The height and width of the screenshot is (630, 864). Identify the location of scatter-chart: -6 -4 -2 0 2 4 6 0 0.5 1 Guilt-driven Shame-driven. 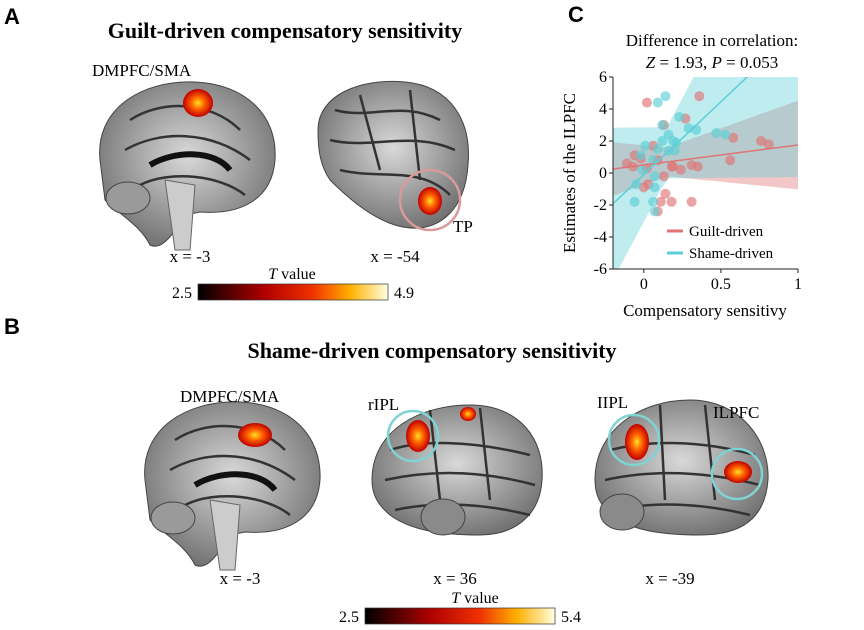
(698, 181).